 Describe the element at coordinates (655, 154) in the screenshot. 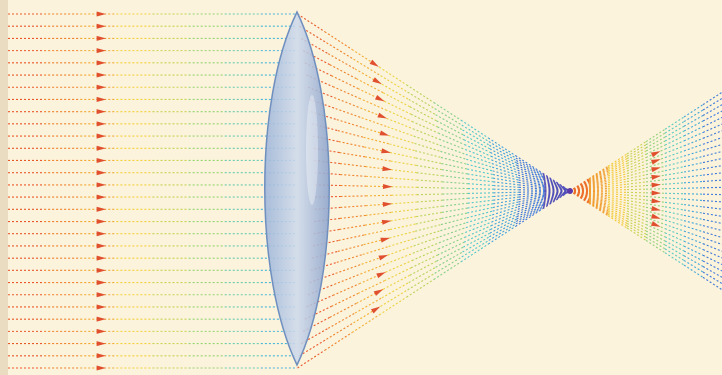

I see `diverging-ray-arrow` at that location.